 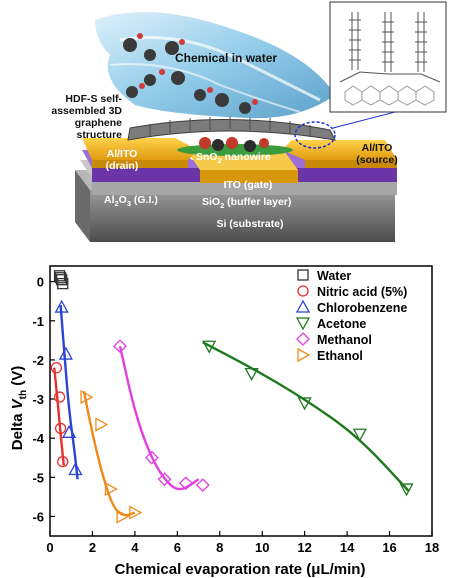 What do you see at coordinates (341, 324) in the screenshot?
I see `legend-label: Acetone` at bounding box center [341, 324].